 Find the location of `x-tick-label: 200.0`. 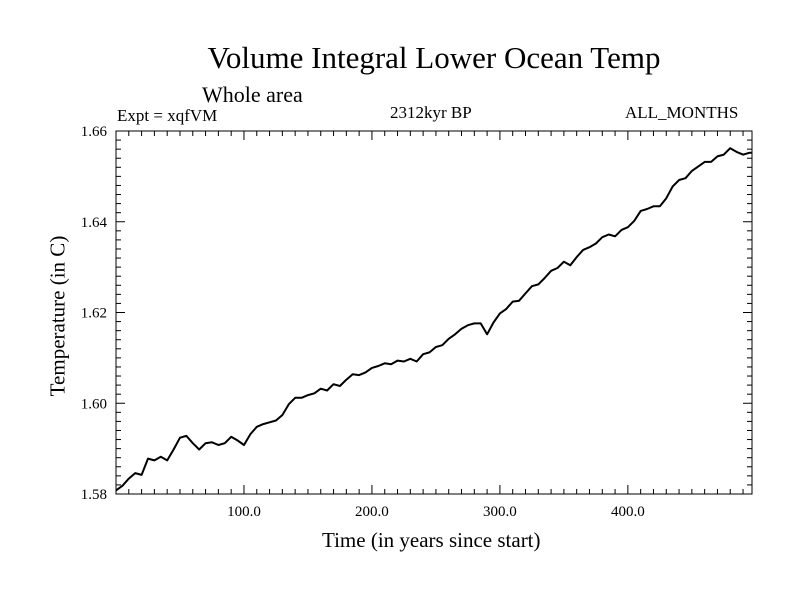

x-tick-label: 200.0 is located at coordinates (372, 512).